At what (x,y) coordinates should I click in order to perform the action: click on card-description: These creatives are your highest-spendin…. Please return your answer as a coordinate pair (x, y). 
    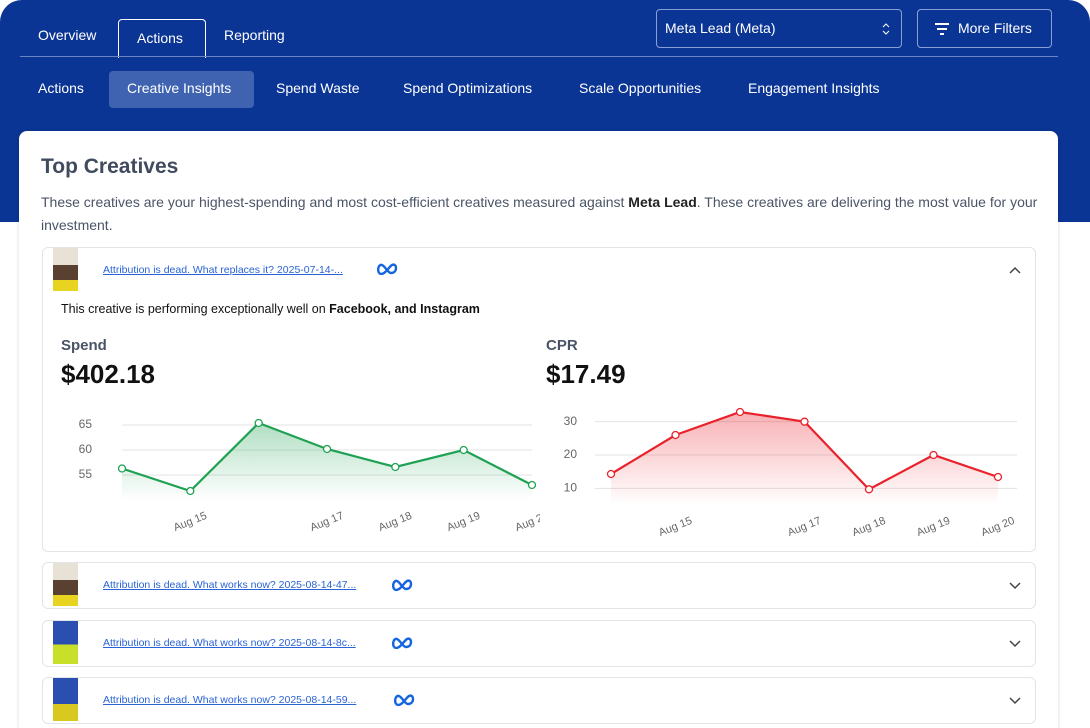
    Looking at the image, I should click on (541, 214).